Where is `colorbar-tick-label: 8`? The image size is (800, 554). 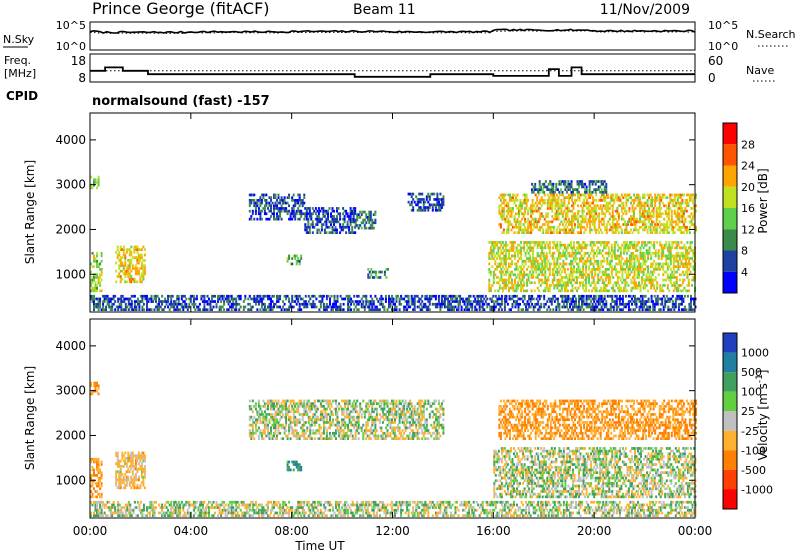 colorbar-tick-label: 8 is located at coordinates (744, 251).